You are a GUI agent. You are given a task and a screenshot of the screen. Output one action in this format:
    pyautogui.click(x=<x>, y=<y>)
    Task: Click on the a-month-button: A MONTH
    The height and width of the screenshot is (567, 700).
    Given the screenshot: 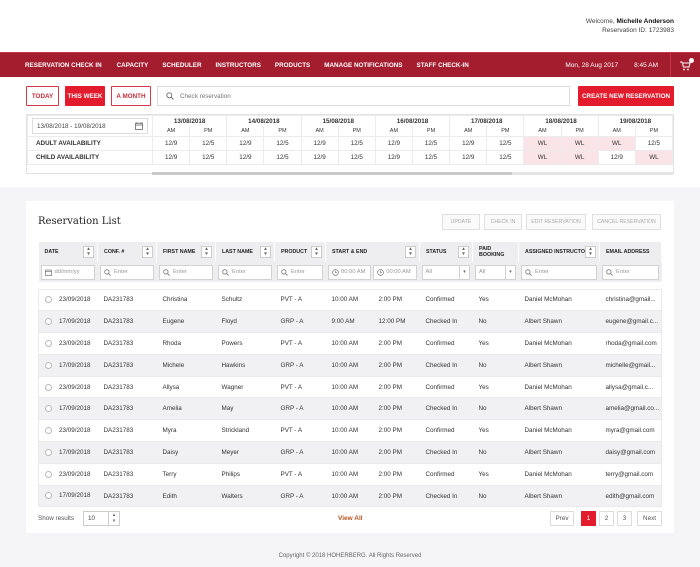 What is the action you would take?
    pyautogui.click(x=131, y=96)
    